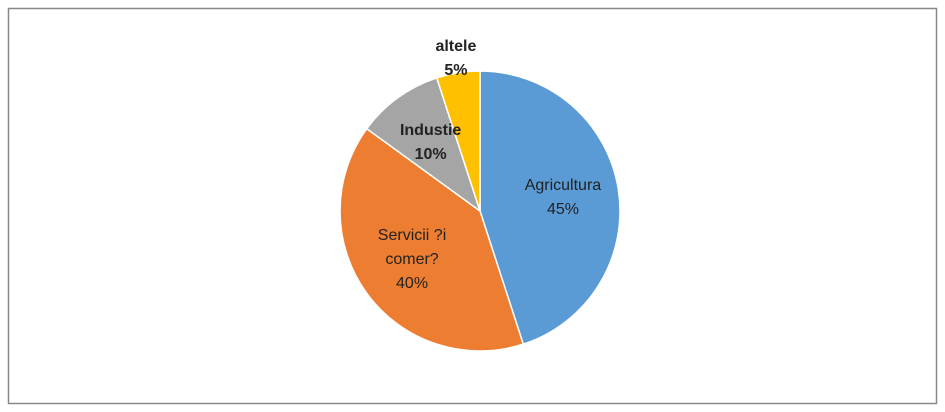  Describe the element at coordinates (456, 59) in the screenshot. I see `data-label: altele 5%` at that location.